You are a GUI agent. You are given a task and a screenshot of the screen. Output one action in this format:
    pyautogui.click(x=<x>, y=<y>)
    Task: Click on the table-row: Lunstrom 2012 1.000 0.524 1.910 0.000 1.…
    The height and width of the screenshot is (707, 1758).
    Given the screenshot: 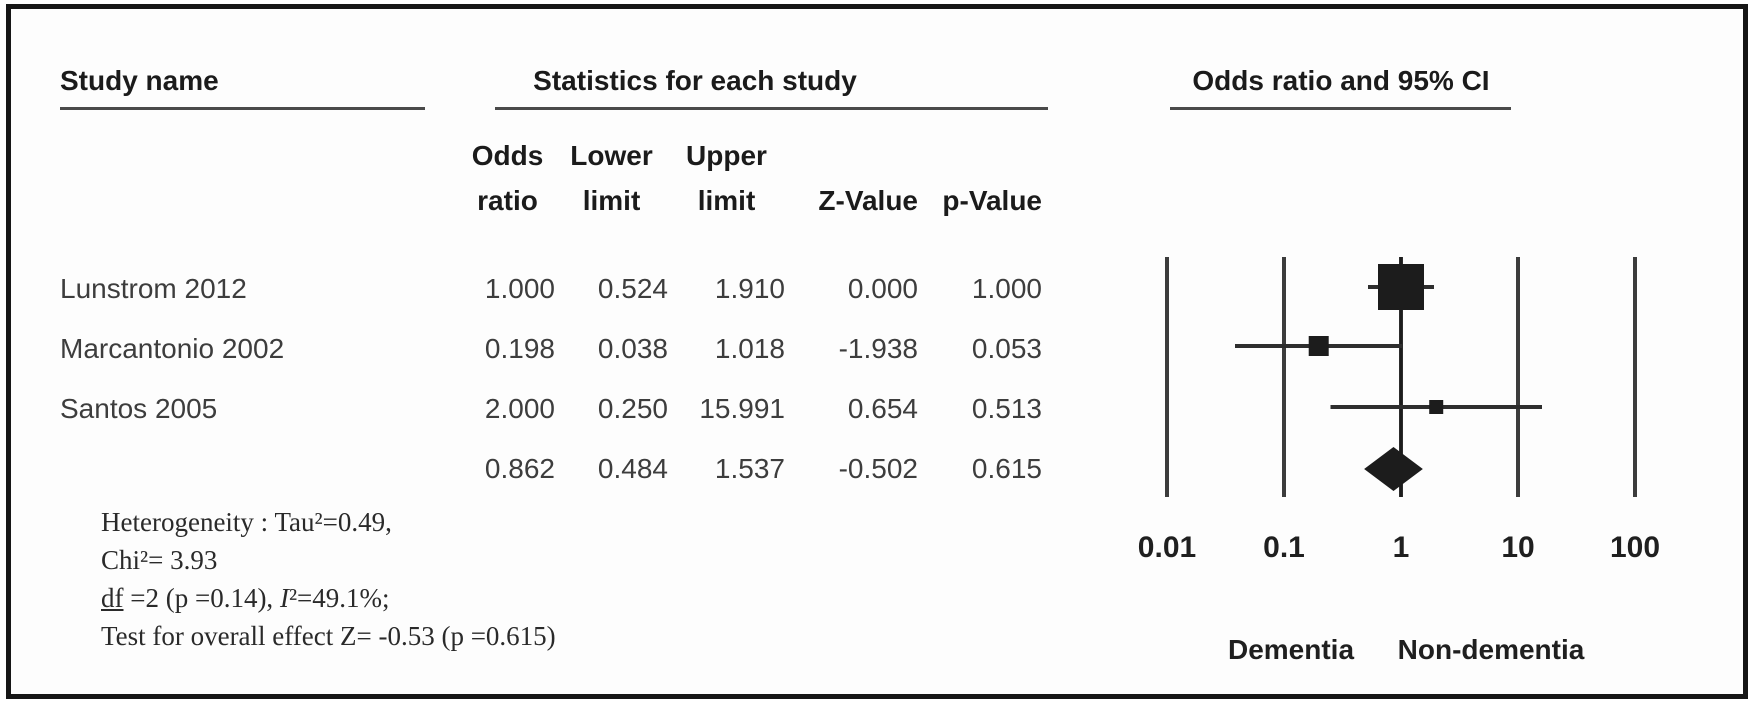 What is the action you would take?
    pyautogui.click(x=555, y=289)
    